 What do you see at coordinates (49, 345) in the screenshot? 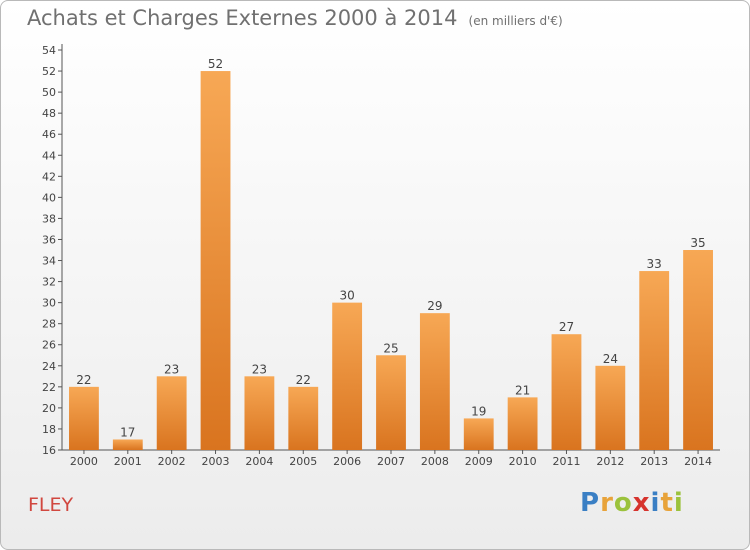
I see `y-tick-label: 26` at bounding box center [49, 345].